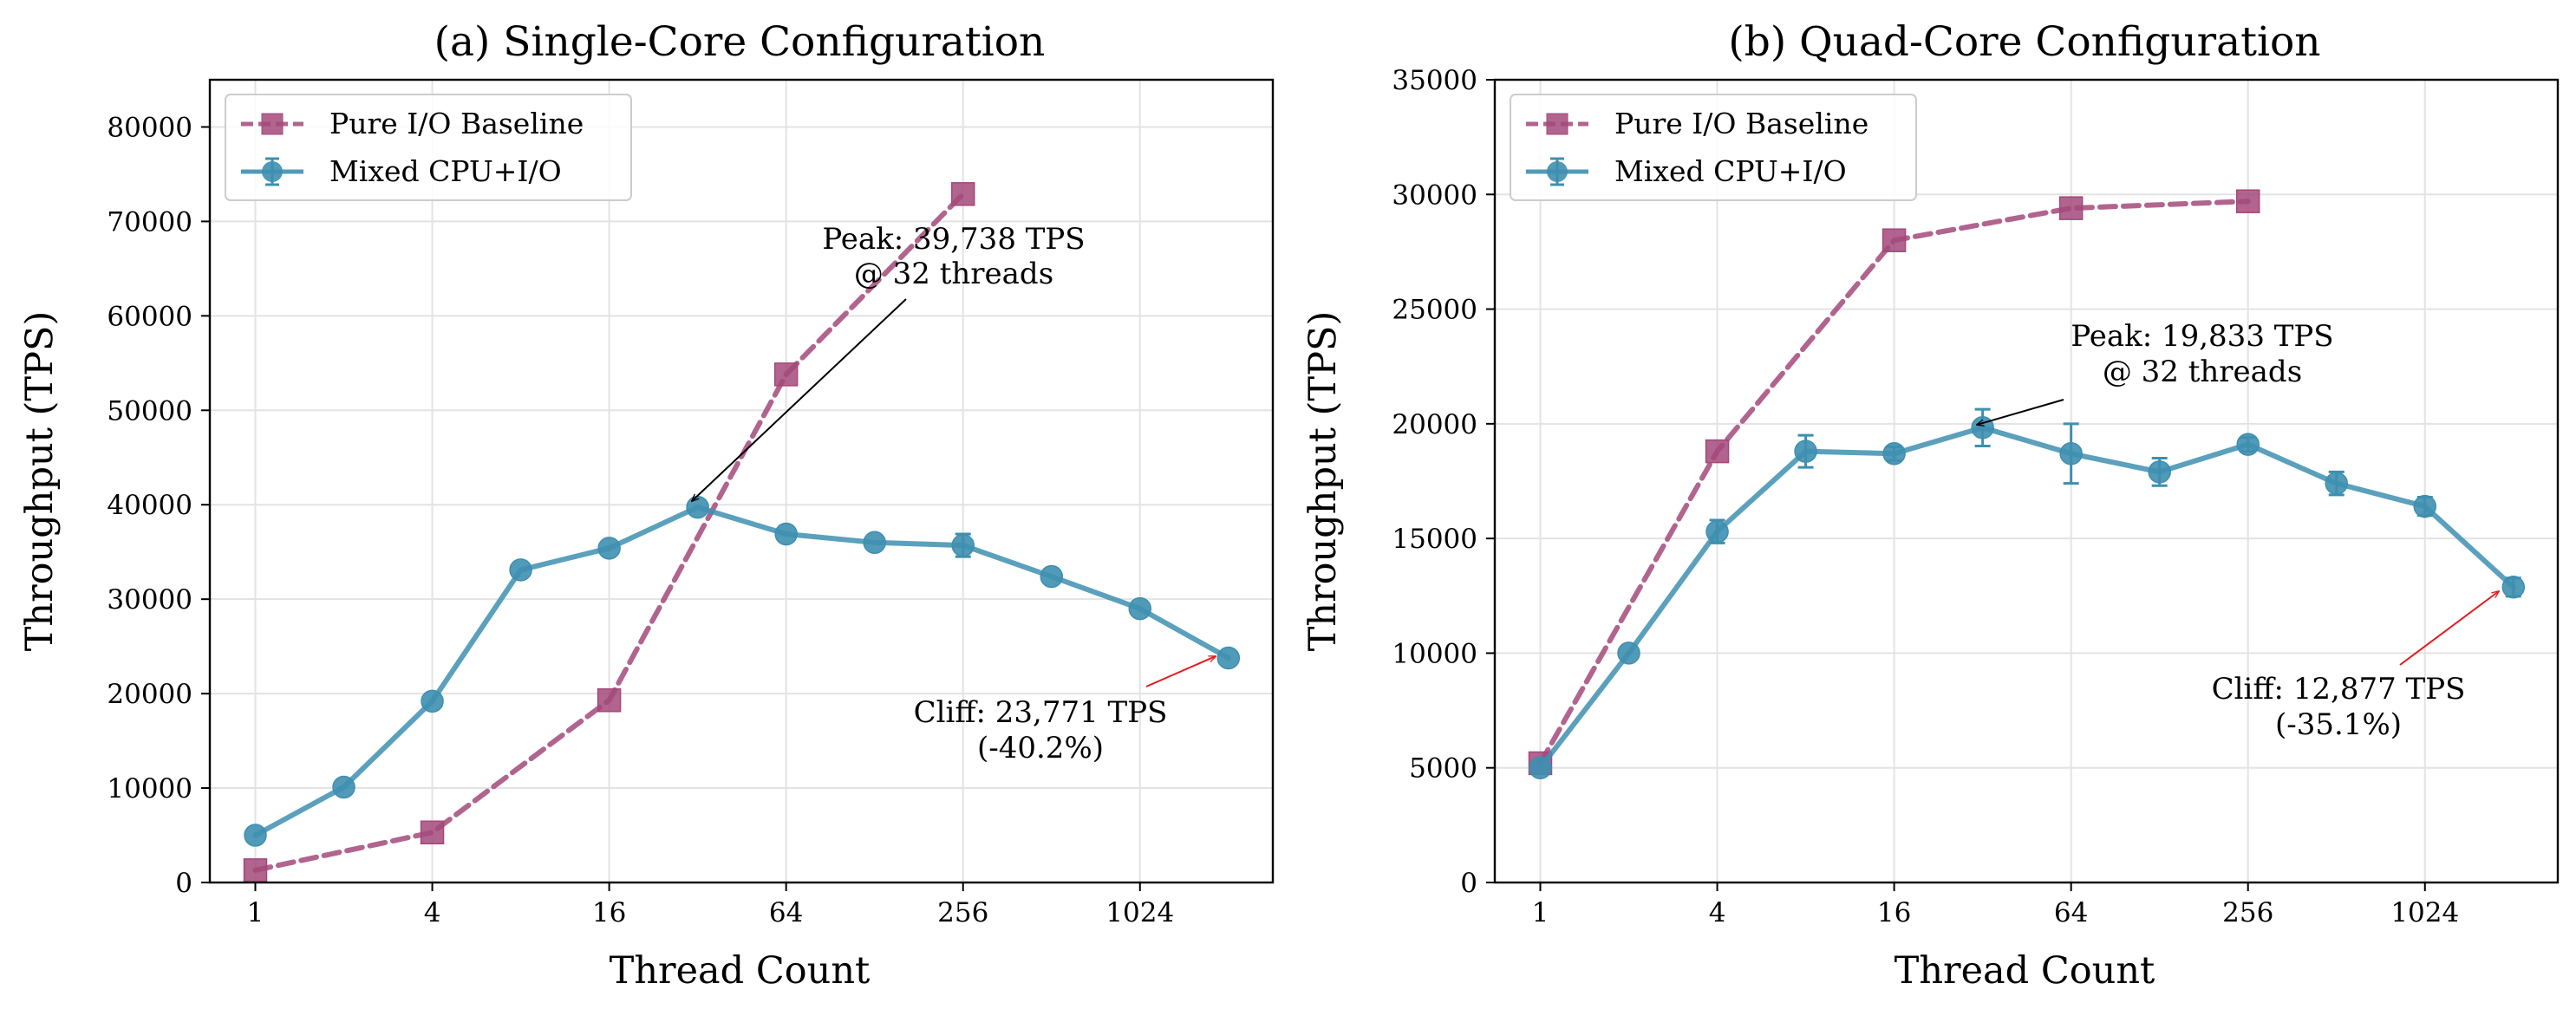  I want to click on cliff-annotation: Cliff: 12,877 TPS (-35.1%), so click(2356, 666).